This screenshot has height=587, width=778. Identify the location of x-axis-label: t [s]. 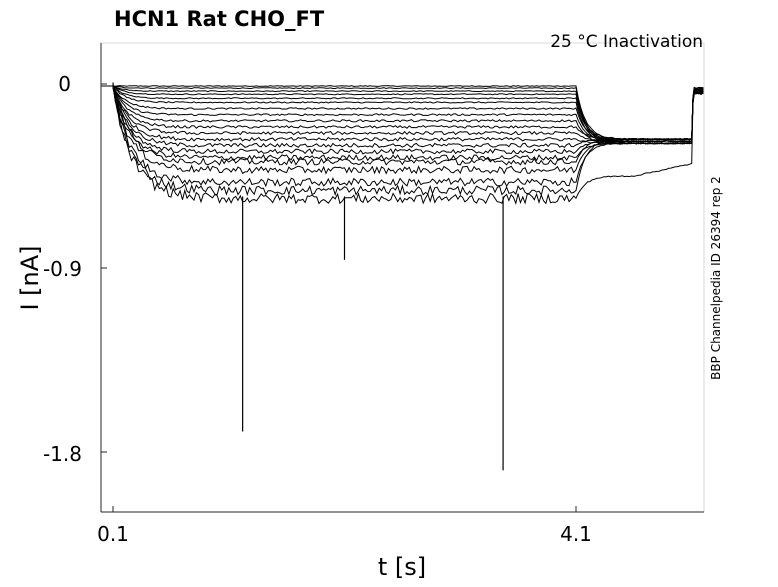
(402, 567).